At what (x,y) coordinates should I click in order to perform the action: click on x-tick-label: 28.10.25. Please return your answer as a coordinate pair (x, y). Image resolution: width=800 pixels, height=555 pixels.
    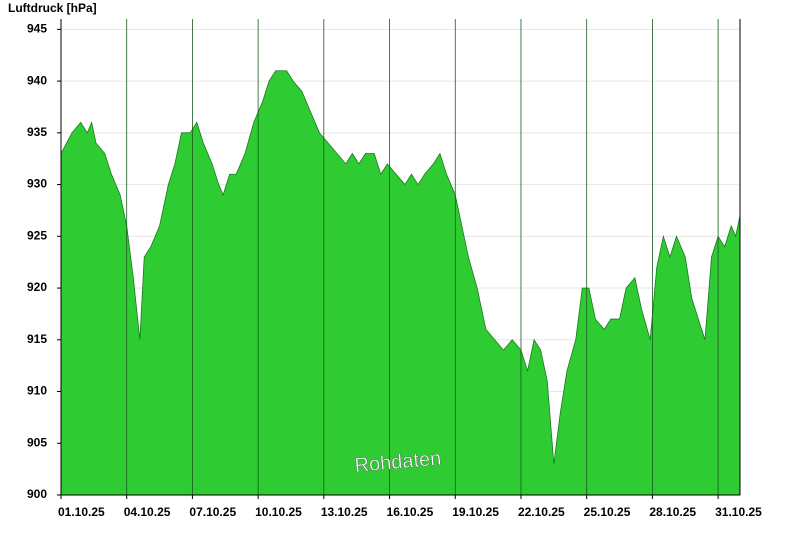
    Looking at the image, I should click on (672, 512).